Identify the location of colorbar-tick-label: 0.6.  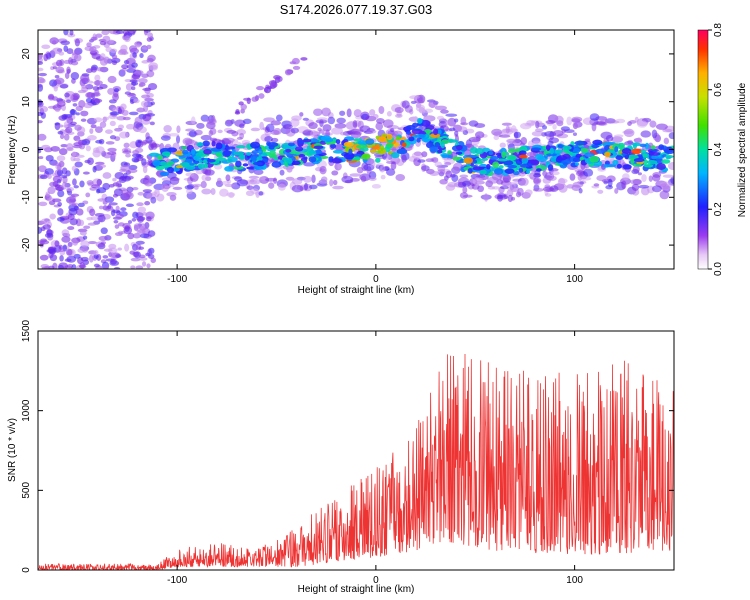
(718, 89).